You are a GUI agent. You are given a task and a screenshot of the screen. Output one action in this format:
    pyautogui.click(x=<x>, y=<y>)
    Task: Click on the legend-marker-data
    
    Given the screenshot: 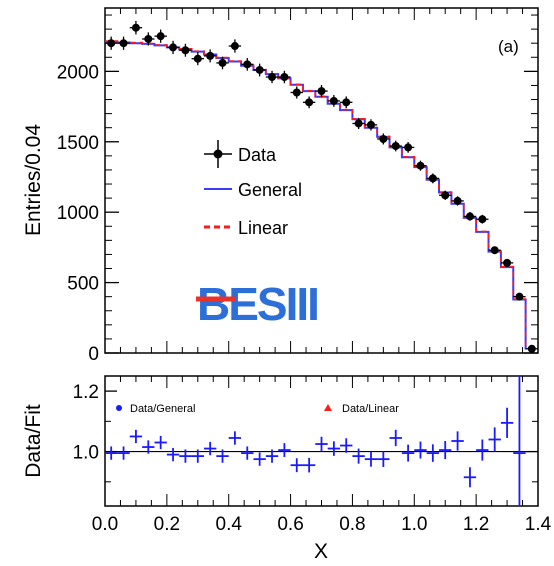 What is the action you would take?
    pyautogui.click(x=218, y=154)
    